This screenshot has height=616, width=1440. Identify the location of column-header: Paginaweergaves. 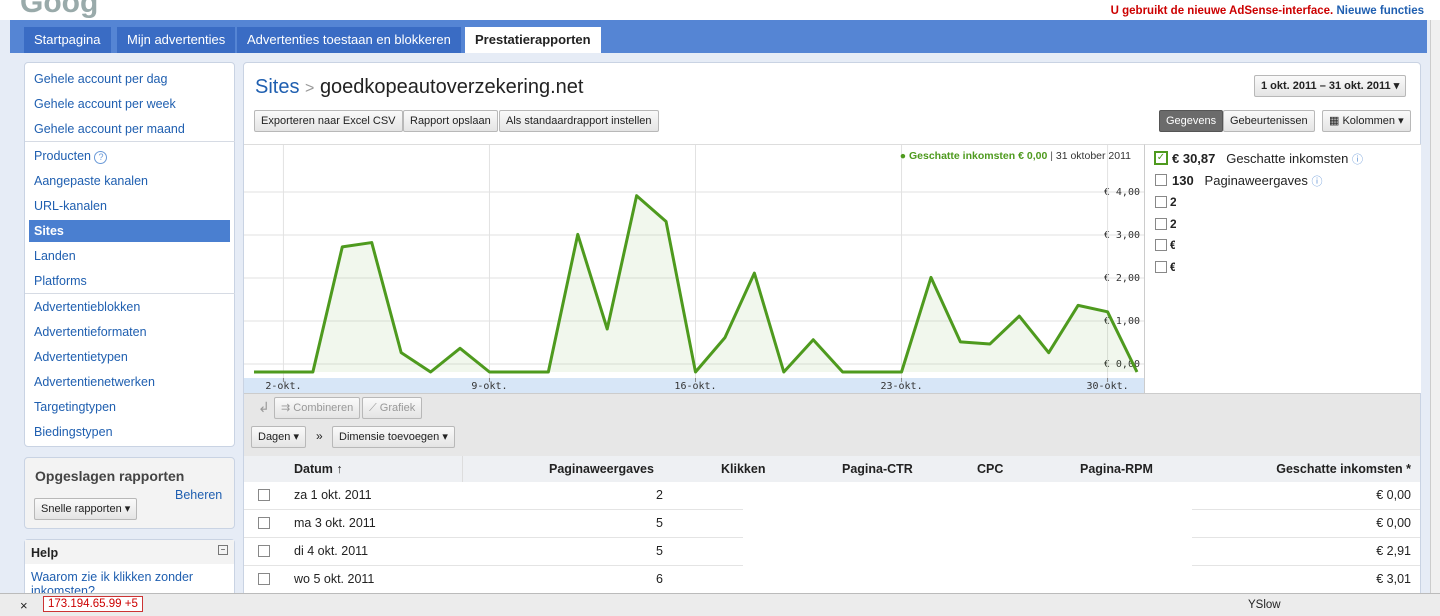
(601, 469).